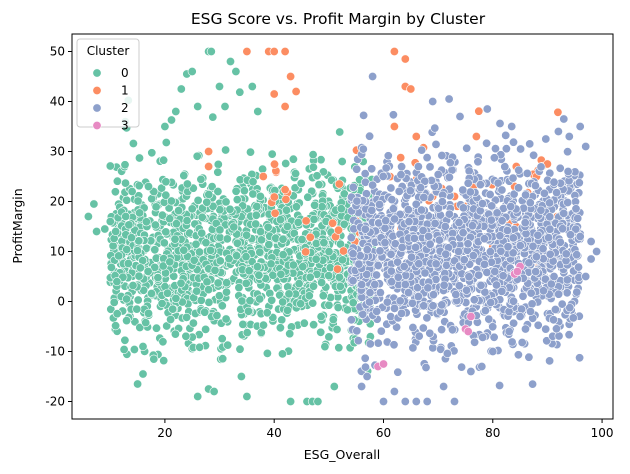 The height and width of the screenshot is (474, 630). Describe the element at coordinates (108, 85) in the screenshot. I see `legend: Cluster 0 1 2 3` at that location.